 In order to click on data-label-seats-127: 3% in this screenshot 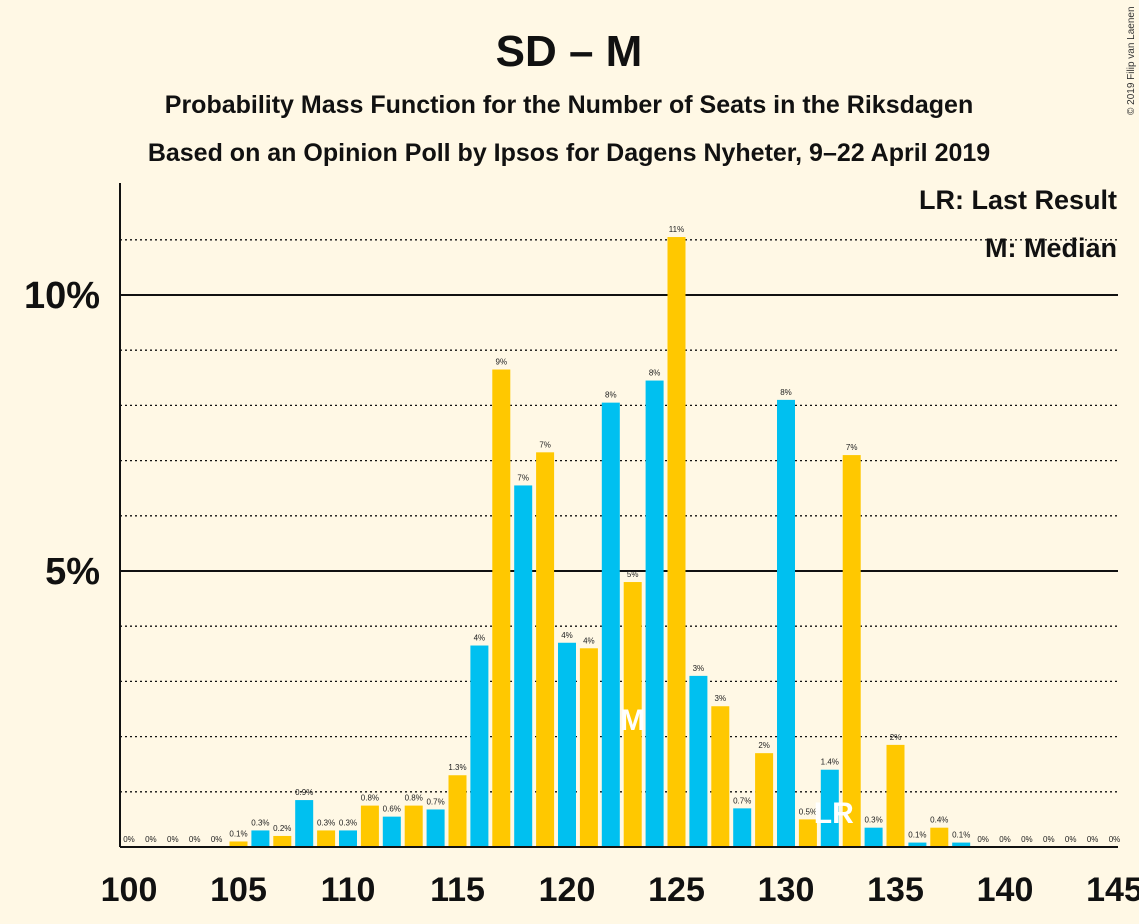, I will do `click(721, 698)`.